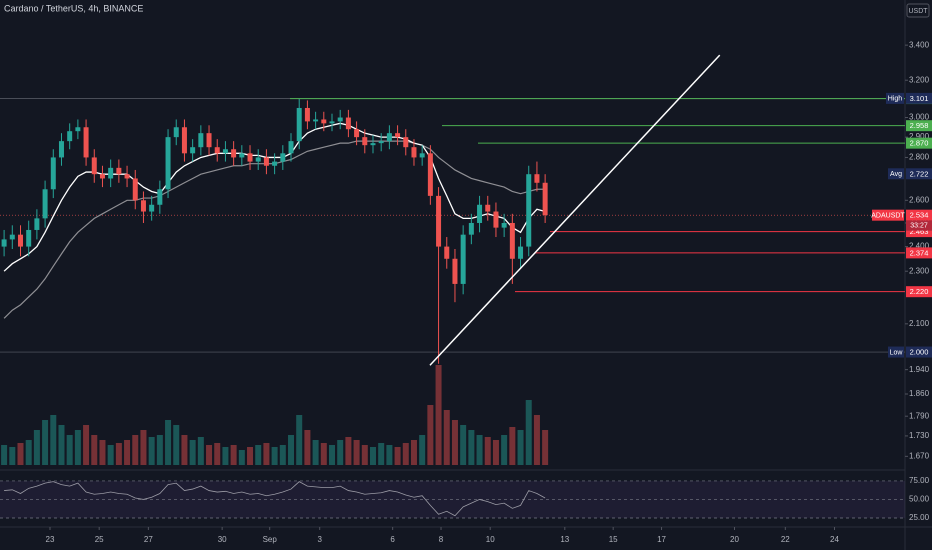 Image resolution: width=932 pixels, height=550 pixels. What do you see at coordinates (73, 8) in the screenshot?
I see `chart-title: Cardano / TetherUS, 4h, BINANCE` at bounding box center [73, 8].